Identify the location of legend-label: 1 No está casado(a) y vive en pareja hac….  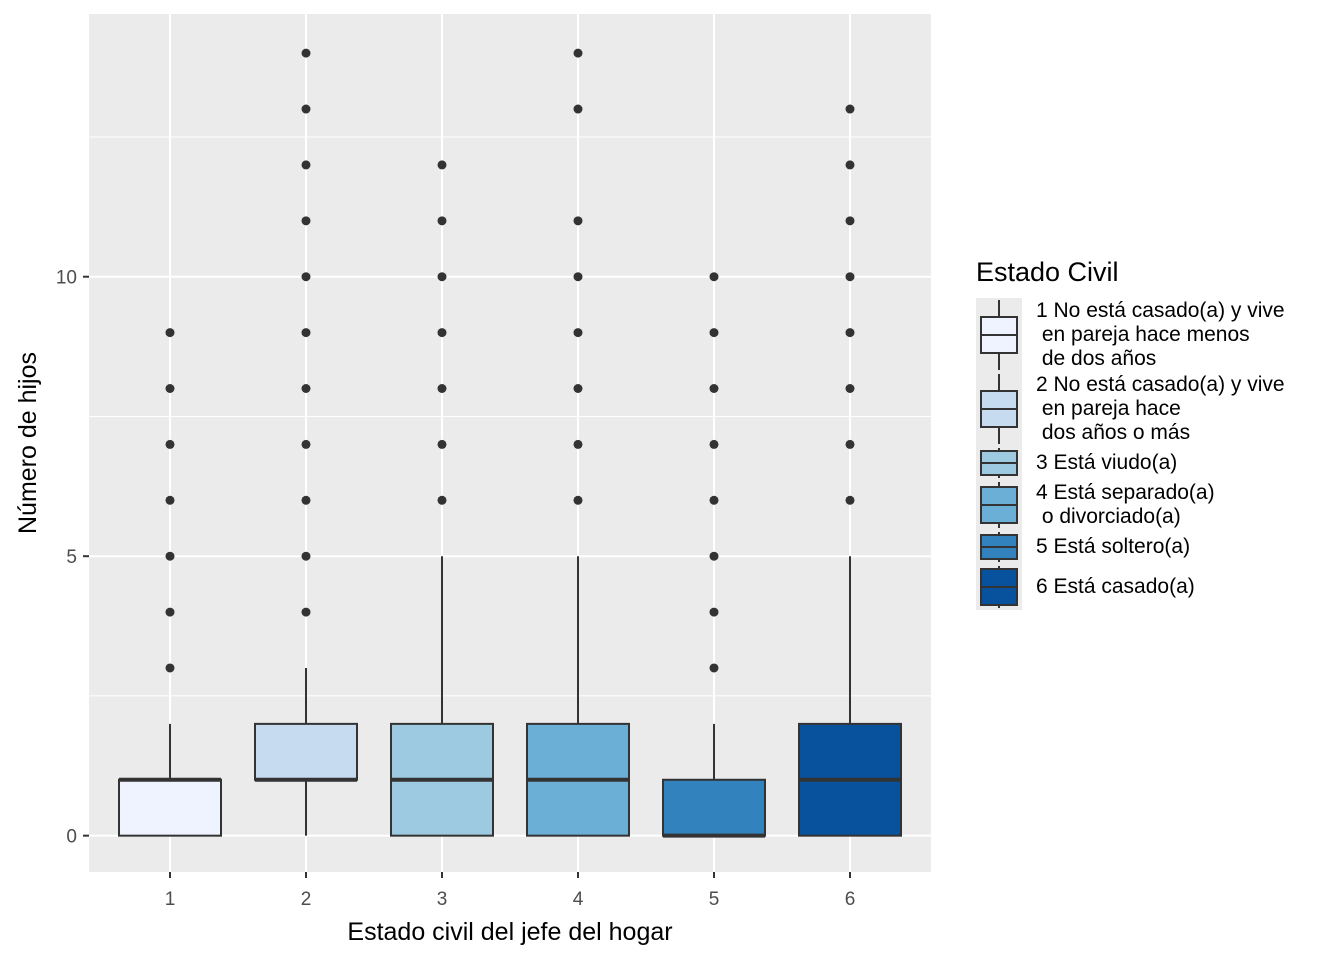
(1160, 334).